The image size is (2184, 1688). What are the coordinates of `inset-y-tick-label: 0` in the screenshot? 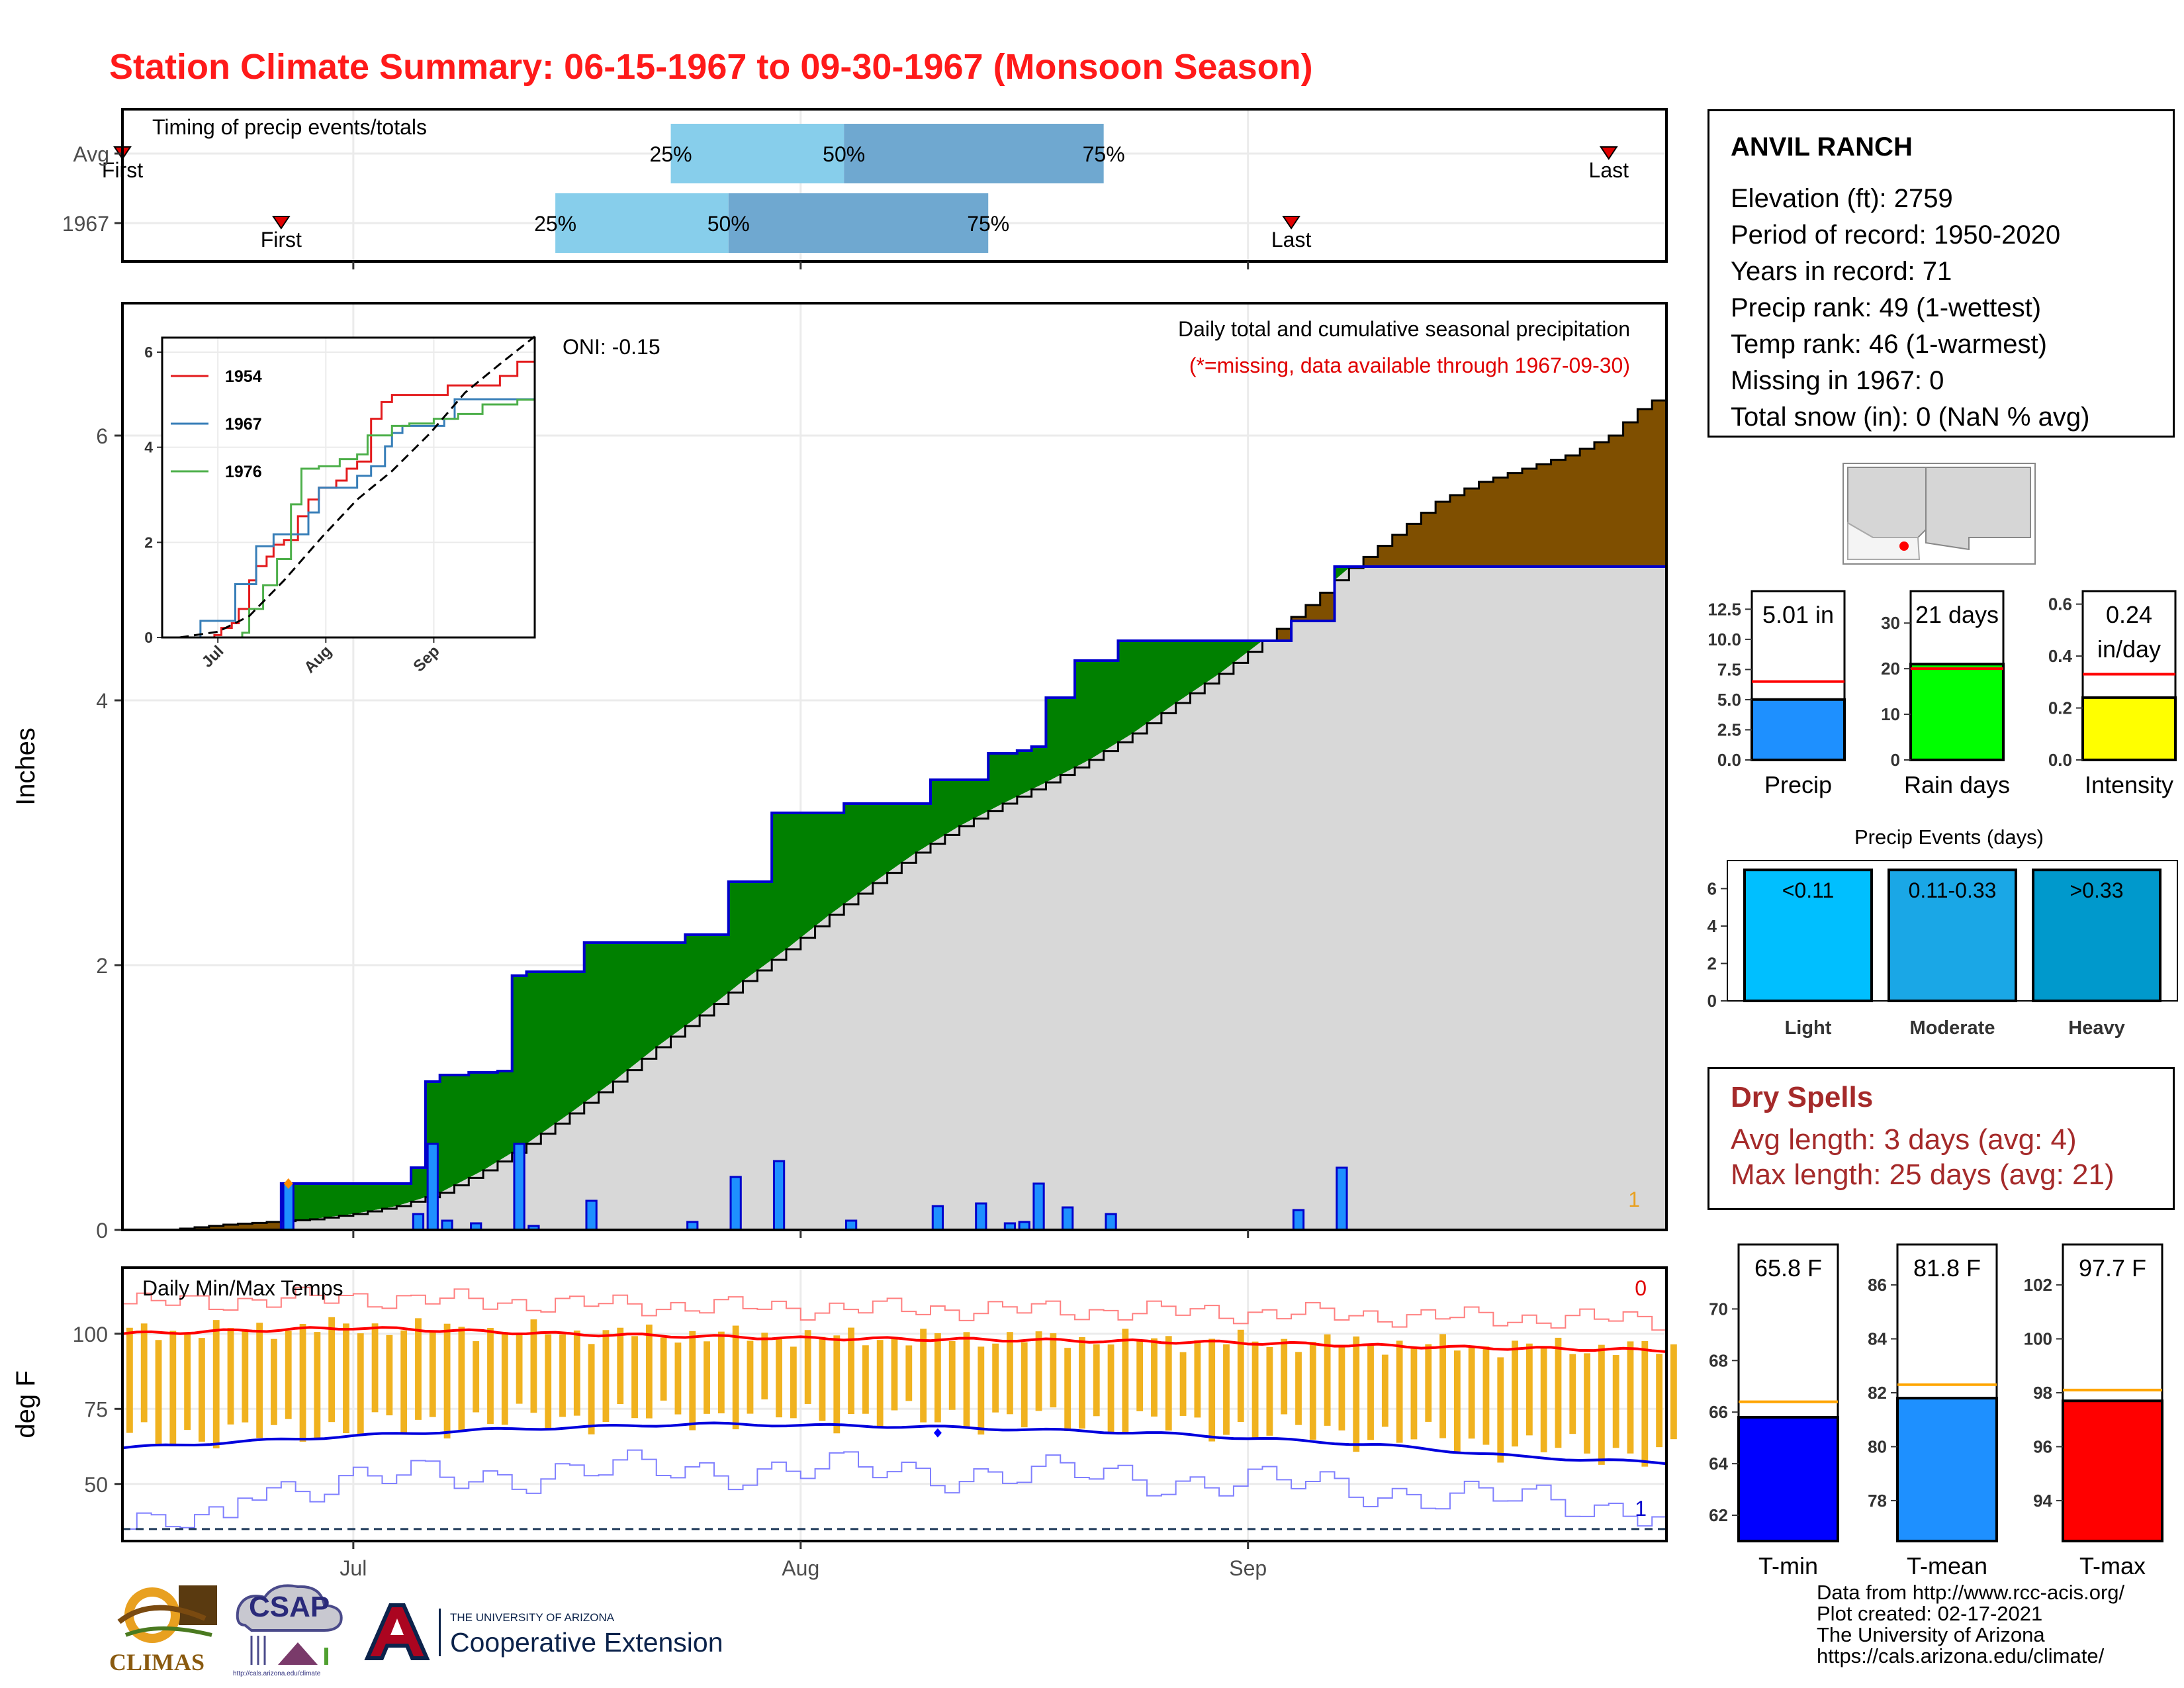 It's located at (148, 637).